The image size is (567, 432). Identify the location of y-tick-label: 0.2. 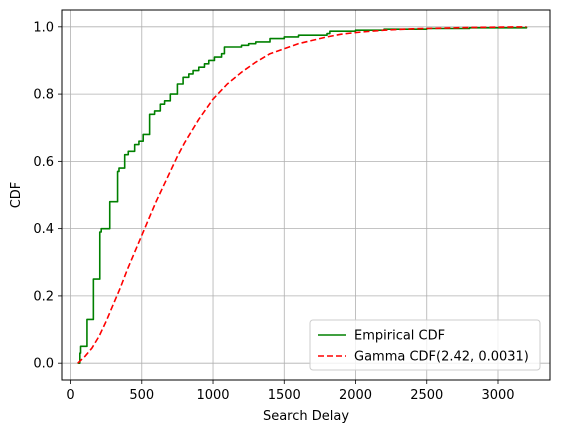
(43, 296).